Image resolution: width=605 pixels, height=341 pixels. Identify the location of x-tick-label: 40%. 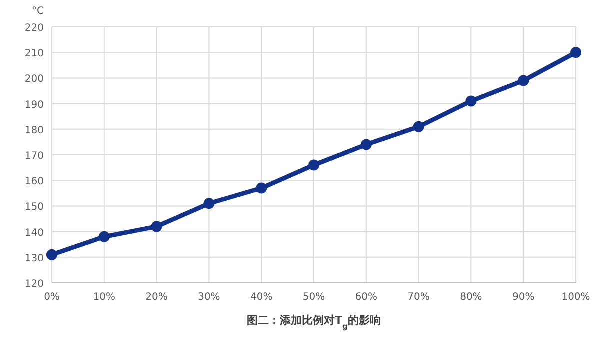
(261, 297).